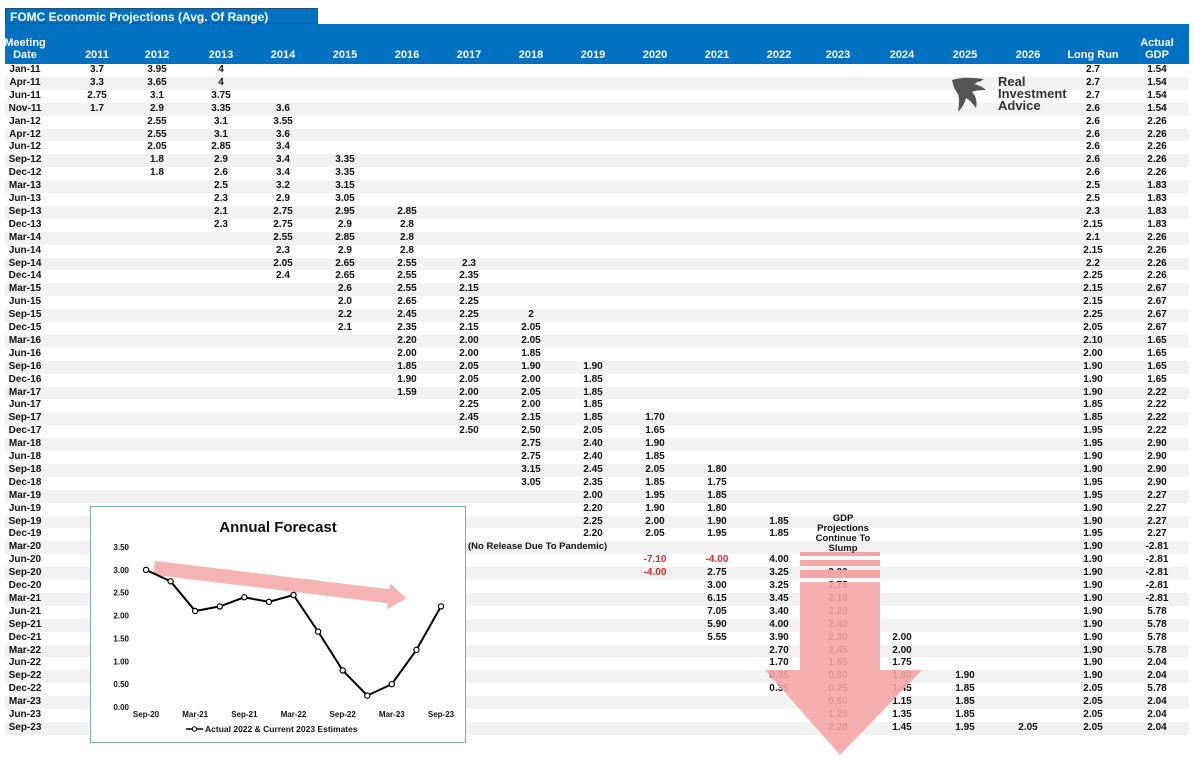 This screenshot has height=761, width=1194. What do you see at coordinates (25, 82) in the screenshot?
I see `meeting-date-cell: Apr-11` at bounding box center [25, 82].